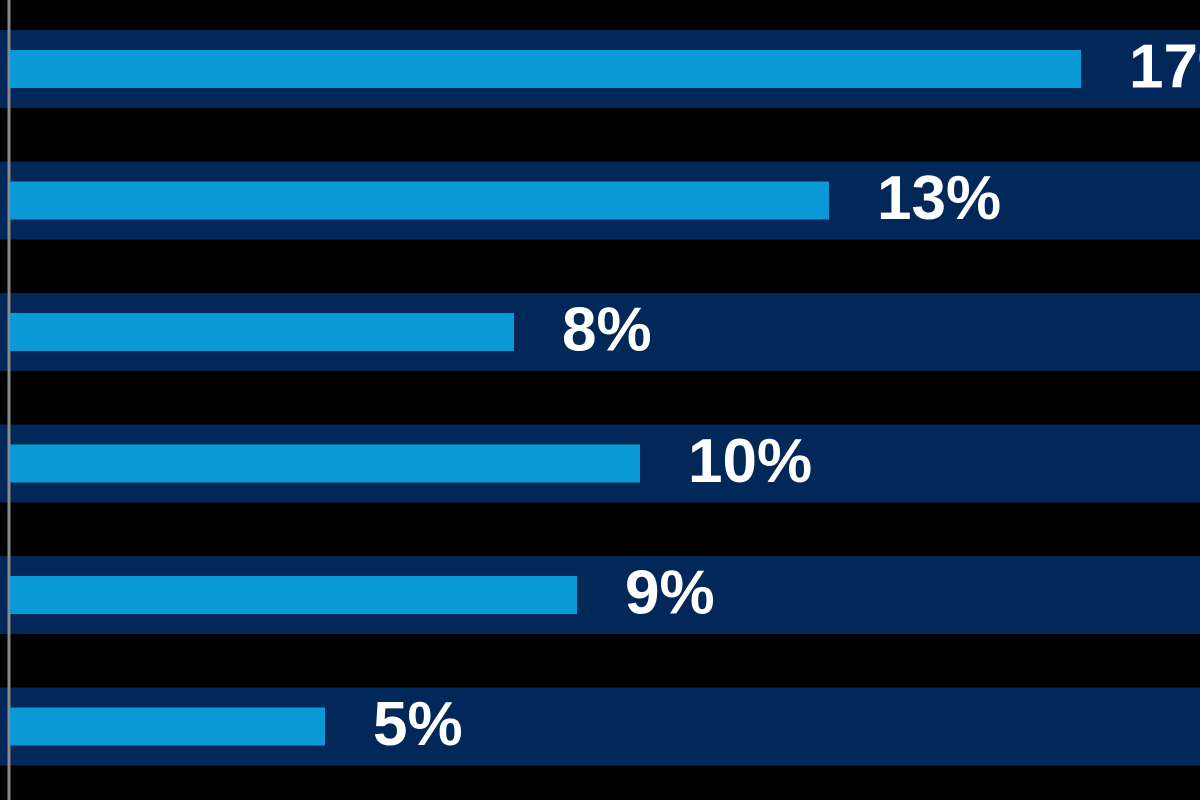 The height and width of the screenshot is (800, 1200). I want to click on value-label: 17%, so click(1164, 66).